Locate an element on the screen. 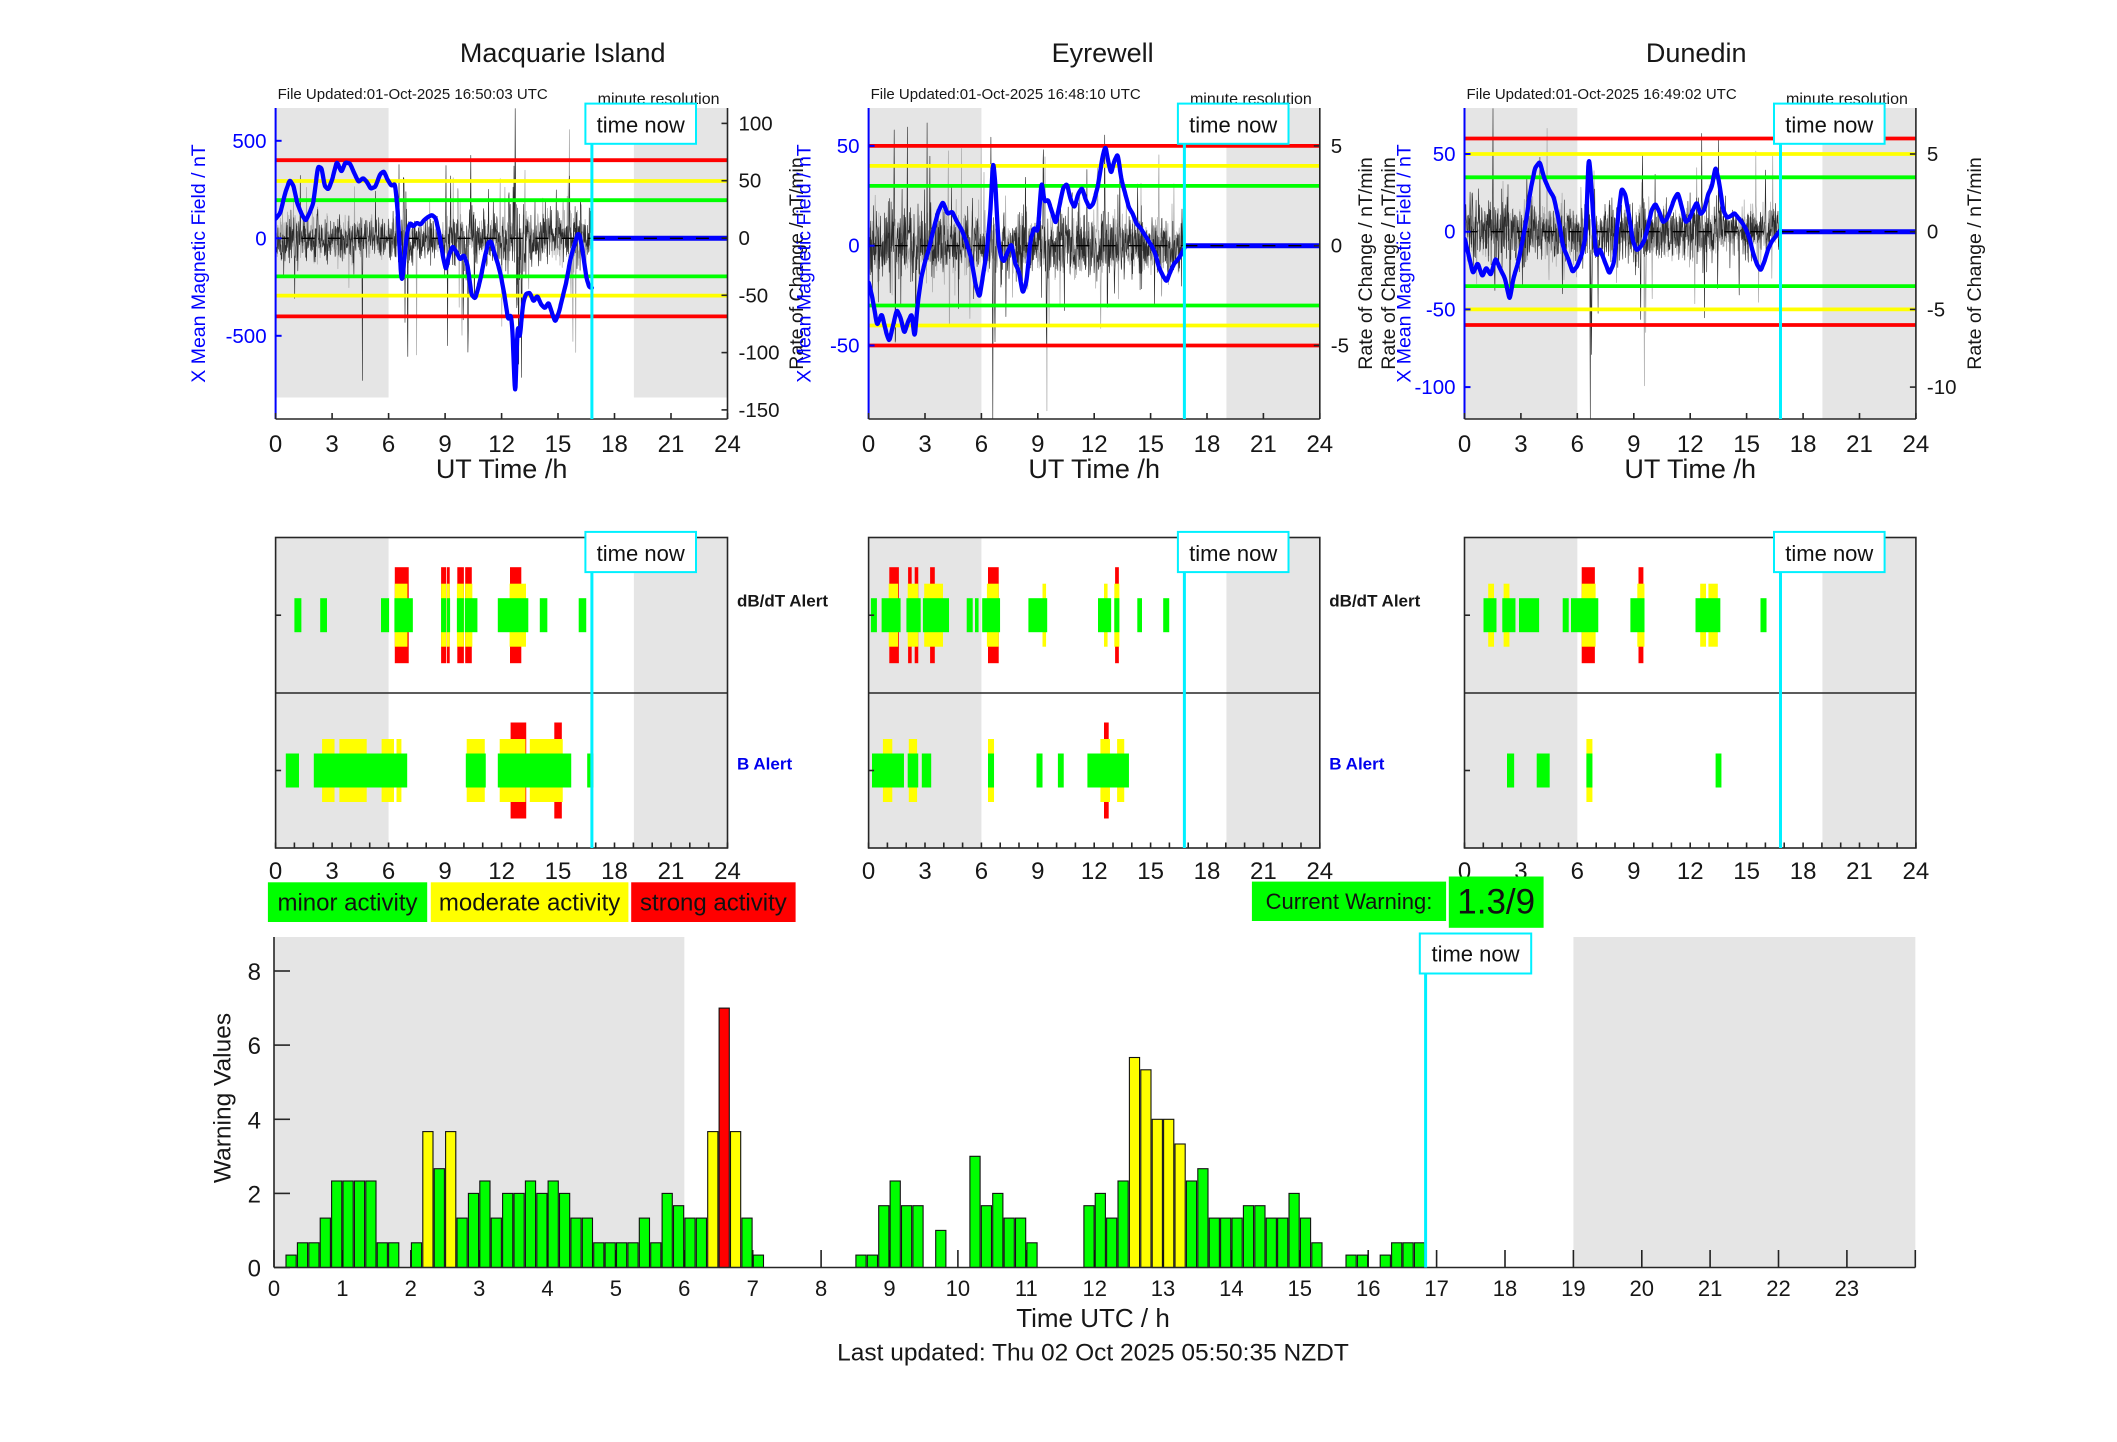  svg-text: 11 is located at coordinates (1026, 1288).